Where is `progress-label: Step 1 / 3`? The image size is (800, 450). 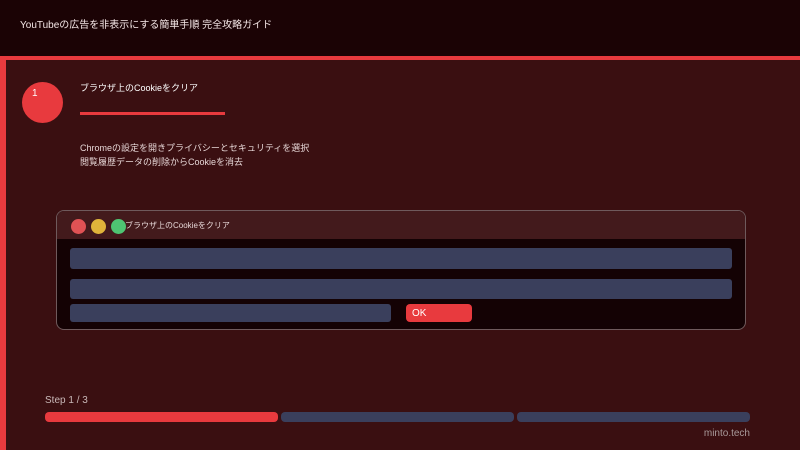 progress-label: Step 1 / 3 is located at coordinates (66, 400).